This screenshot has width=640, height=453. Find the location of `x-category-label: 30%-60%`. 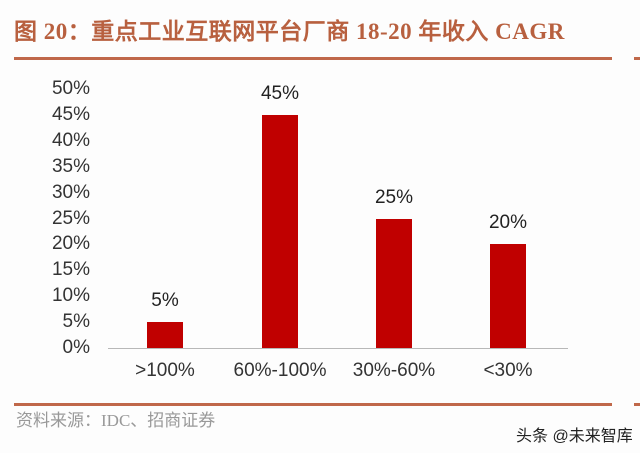

x-category-label: 30%-60% is located at coordinates (394, 370).